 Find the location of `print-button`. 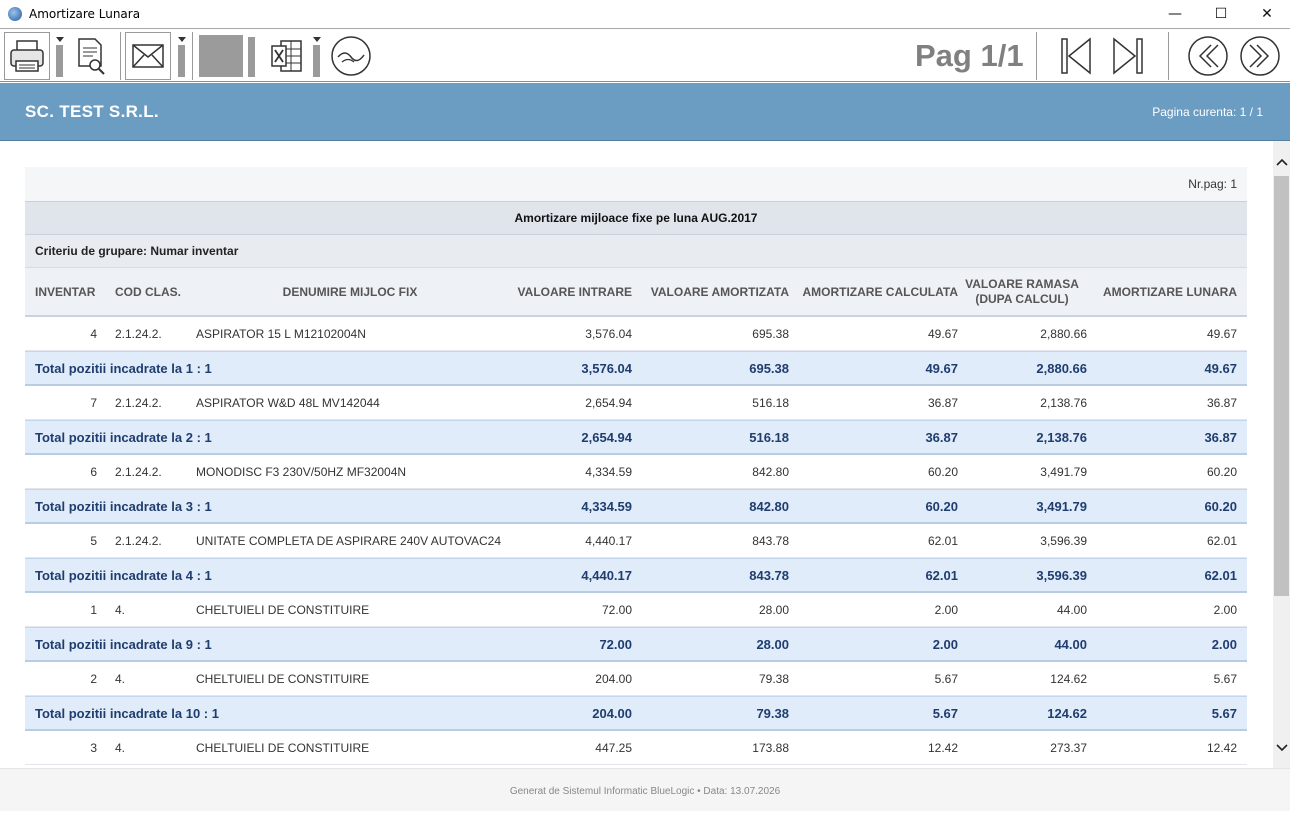

print-button is located at coordinates (27, 56).